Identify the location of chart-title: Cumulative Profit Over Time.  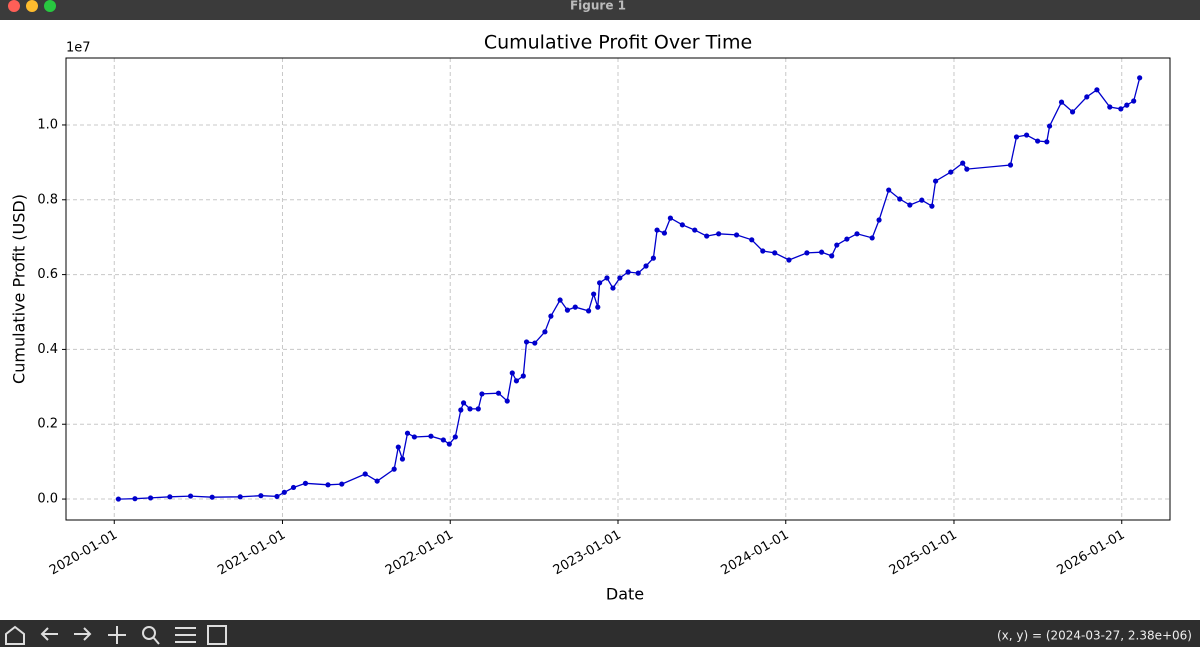
(618, 43).